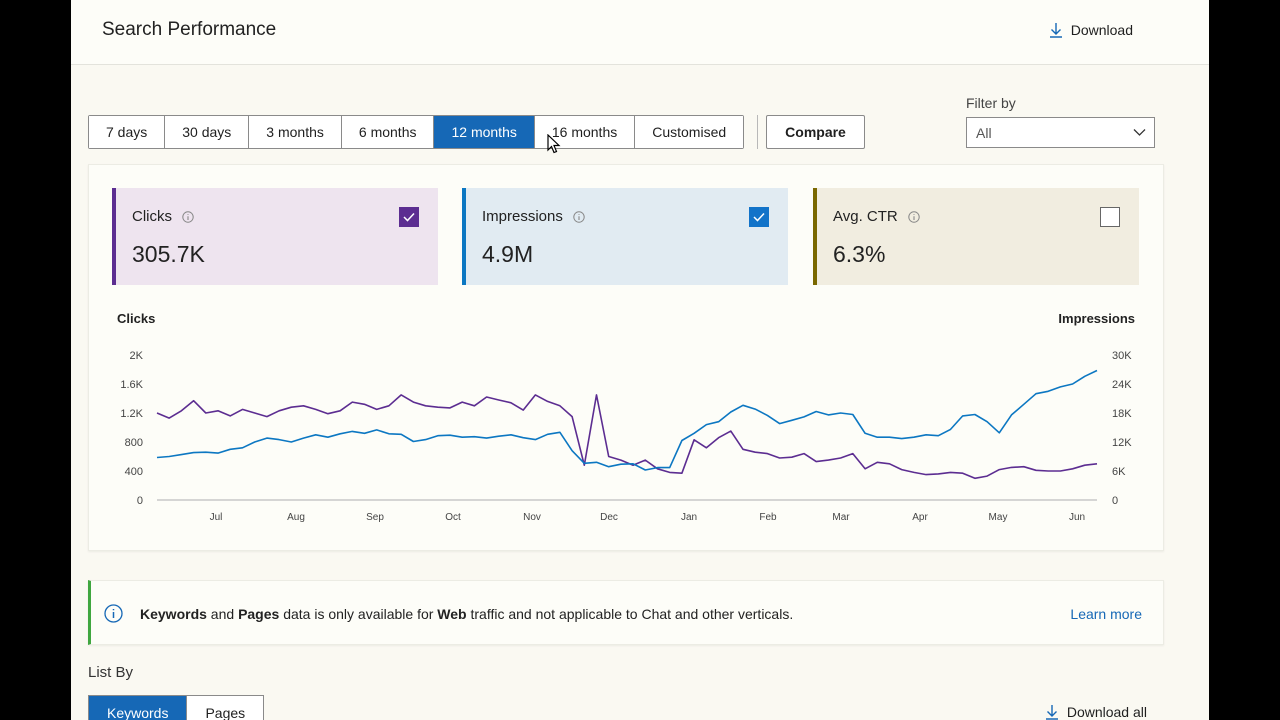  Describe the element at coordinates (815, 132) in the screenshot. I see `compare-button: Compare` at that location.